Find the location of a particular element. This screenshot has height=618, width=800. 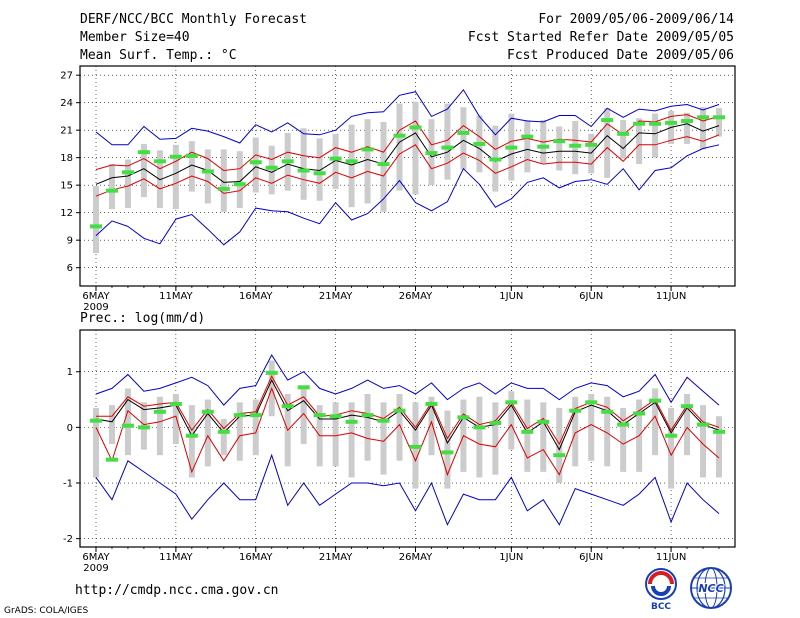

y-tick-label: 1 is located at coordinates (70, 372).